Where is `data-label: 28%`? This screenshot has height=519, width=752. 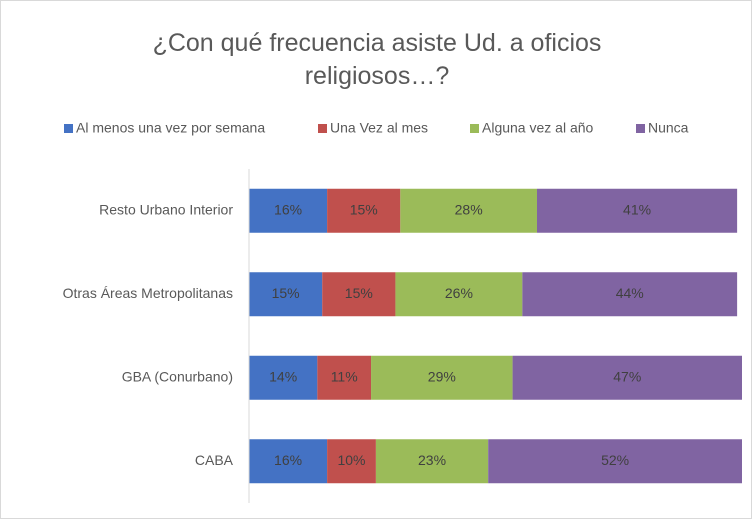
data-label: 28% is located at coordinates (469, 209).